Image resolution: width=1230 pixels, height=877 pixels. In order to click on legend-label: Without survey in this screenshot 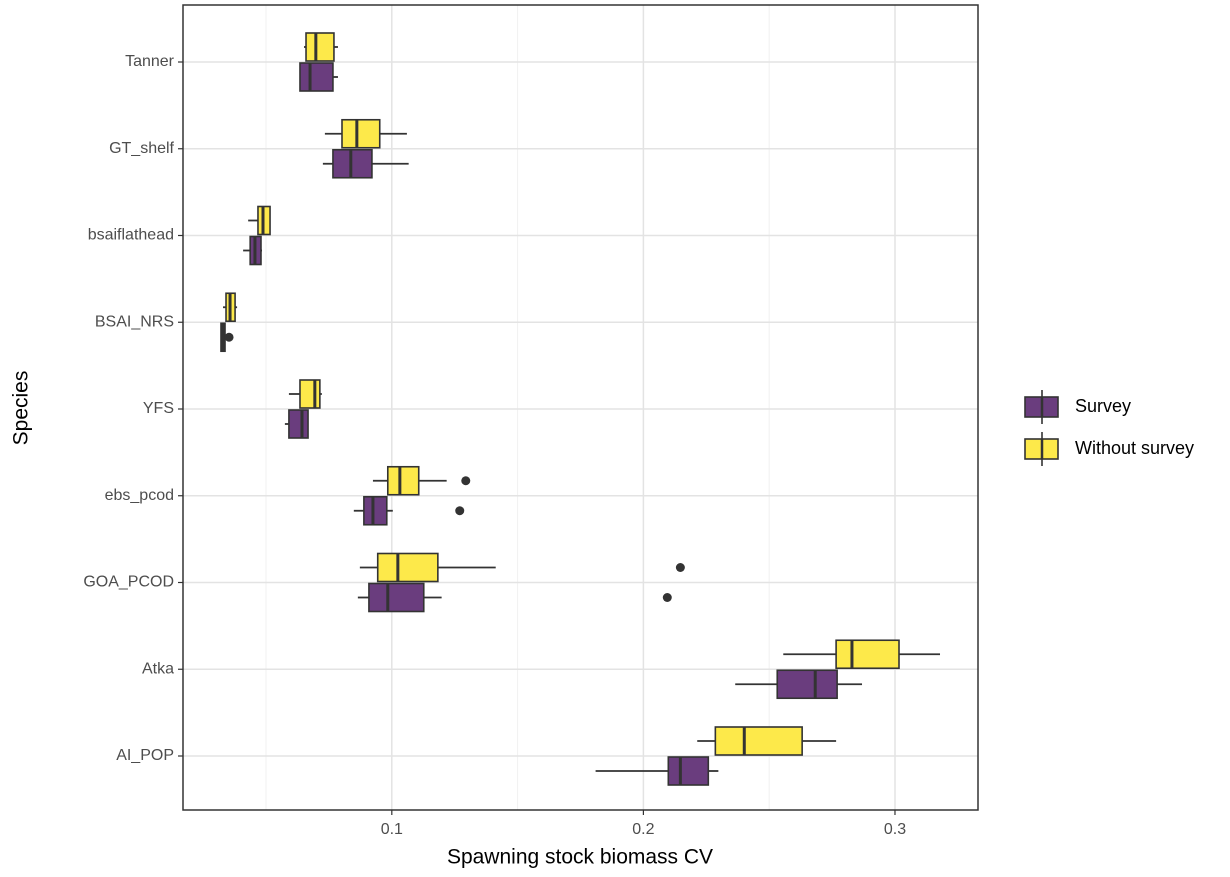, I will do `click(1134, 448)`.